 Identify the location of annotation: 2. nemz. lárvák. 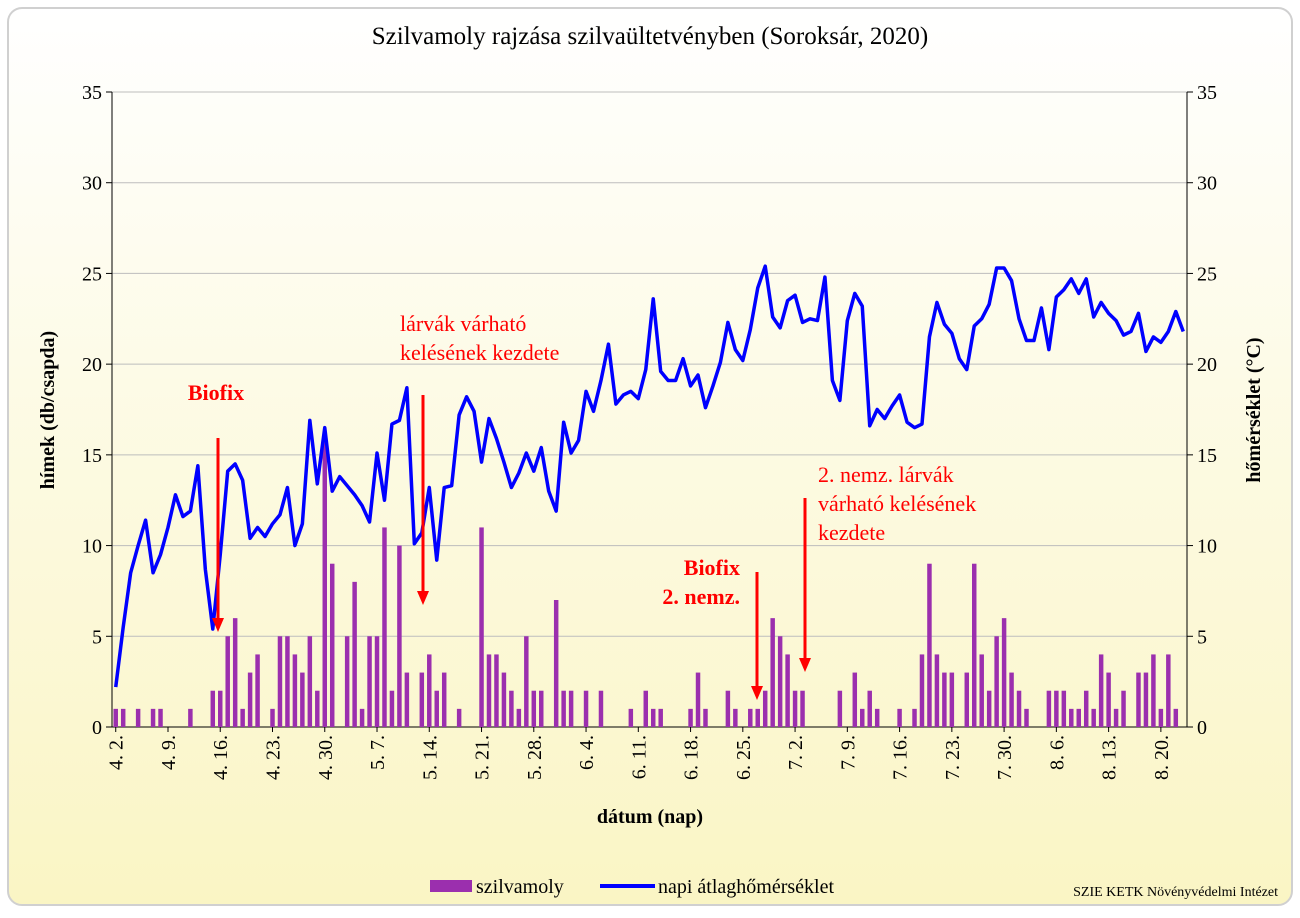
(886, 474).